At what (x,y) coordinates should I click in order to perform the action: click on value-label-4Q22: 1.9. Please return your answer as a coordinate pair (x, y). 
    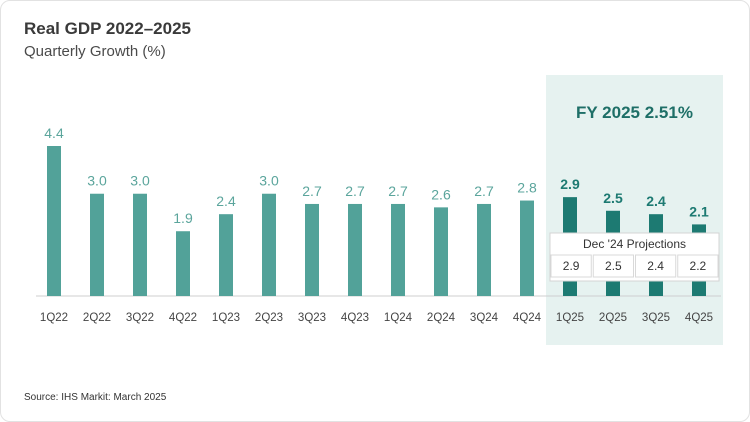
    Looking at the image, I should click on (183, 218).